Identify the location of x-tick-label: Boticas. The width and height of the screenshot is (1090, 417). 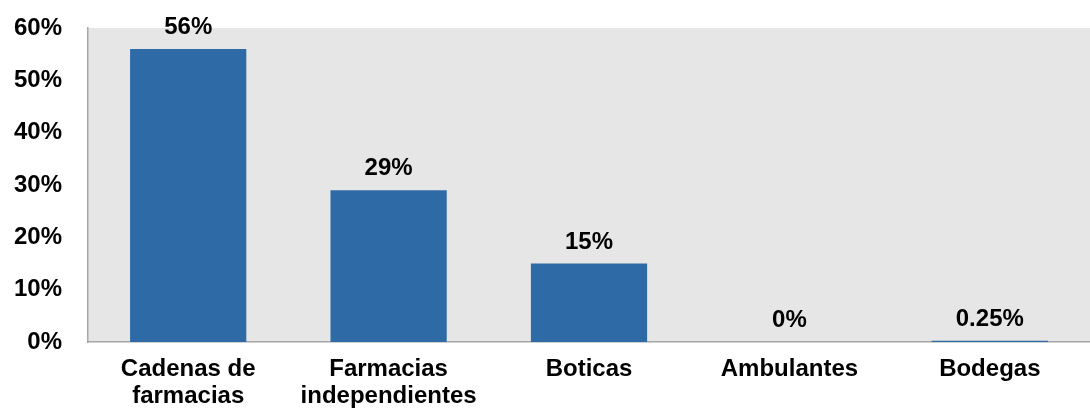
(589, 368).